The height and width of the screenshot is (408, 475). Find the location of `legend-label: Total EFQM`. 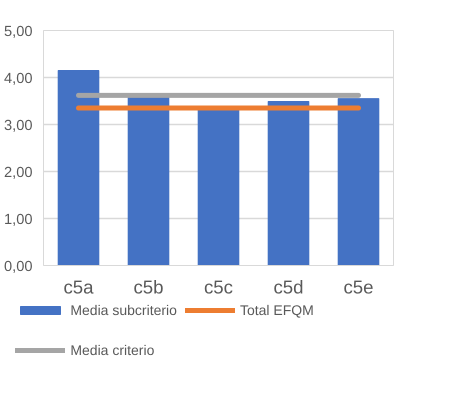

legend-label: Total EFQM is located at coordinates (277, 310).